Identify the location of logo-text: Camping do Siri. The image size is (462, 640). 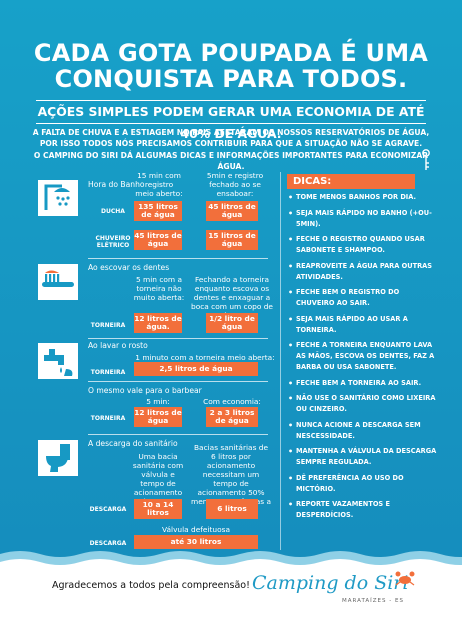
(330, 583).